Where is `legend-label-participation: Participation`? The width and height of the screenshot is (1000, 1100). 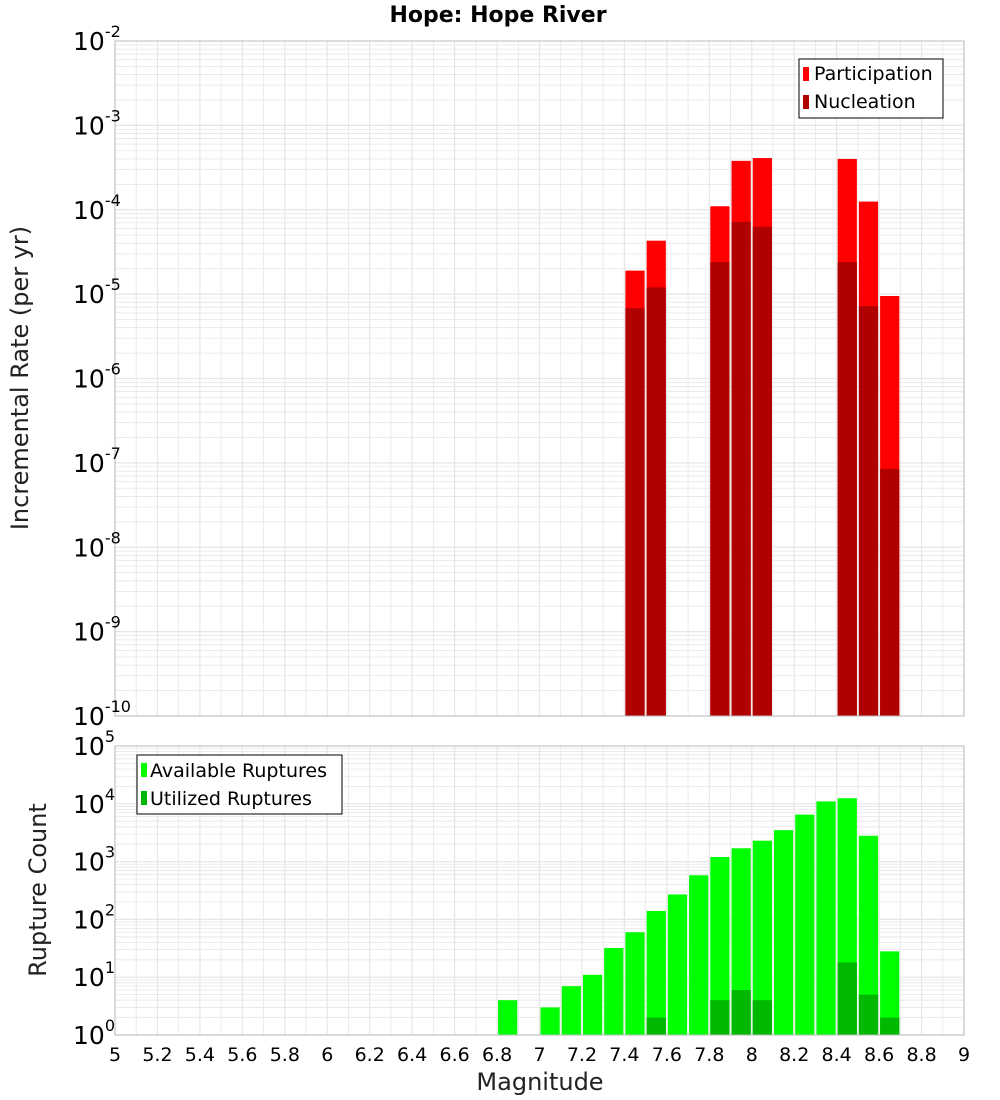 legend-label-participation: Participation is located at coordinates (873, 74).